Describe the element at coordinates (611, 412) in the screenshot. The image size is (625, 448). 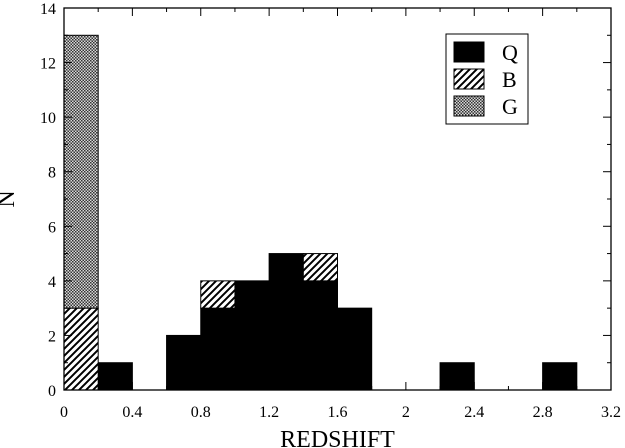
I see `x-tick-label: 3.2` at that location.